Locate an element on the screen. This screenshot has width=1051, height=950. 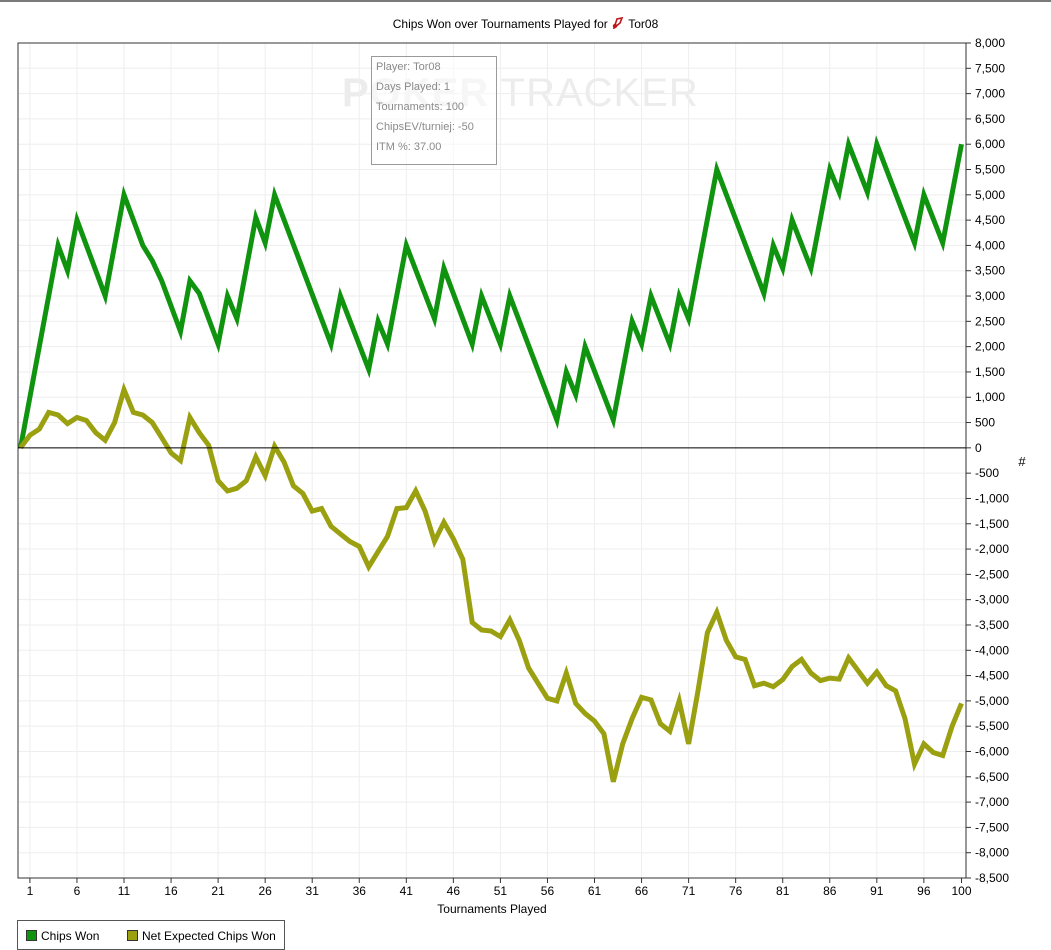
legend-label-net-expected: Net Expected Chips Won is located at coordinates (209, 936).